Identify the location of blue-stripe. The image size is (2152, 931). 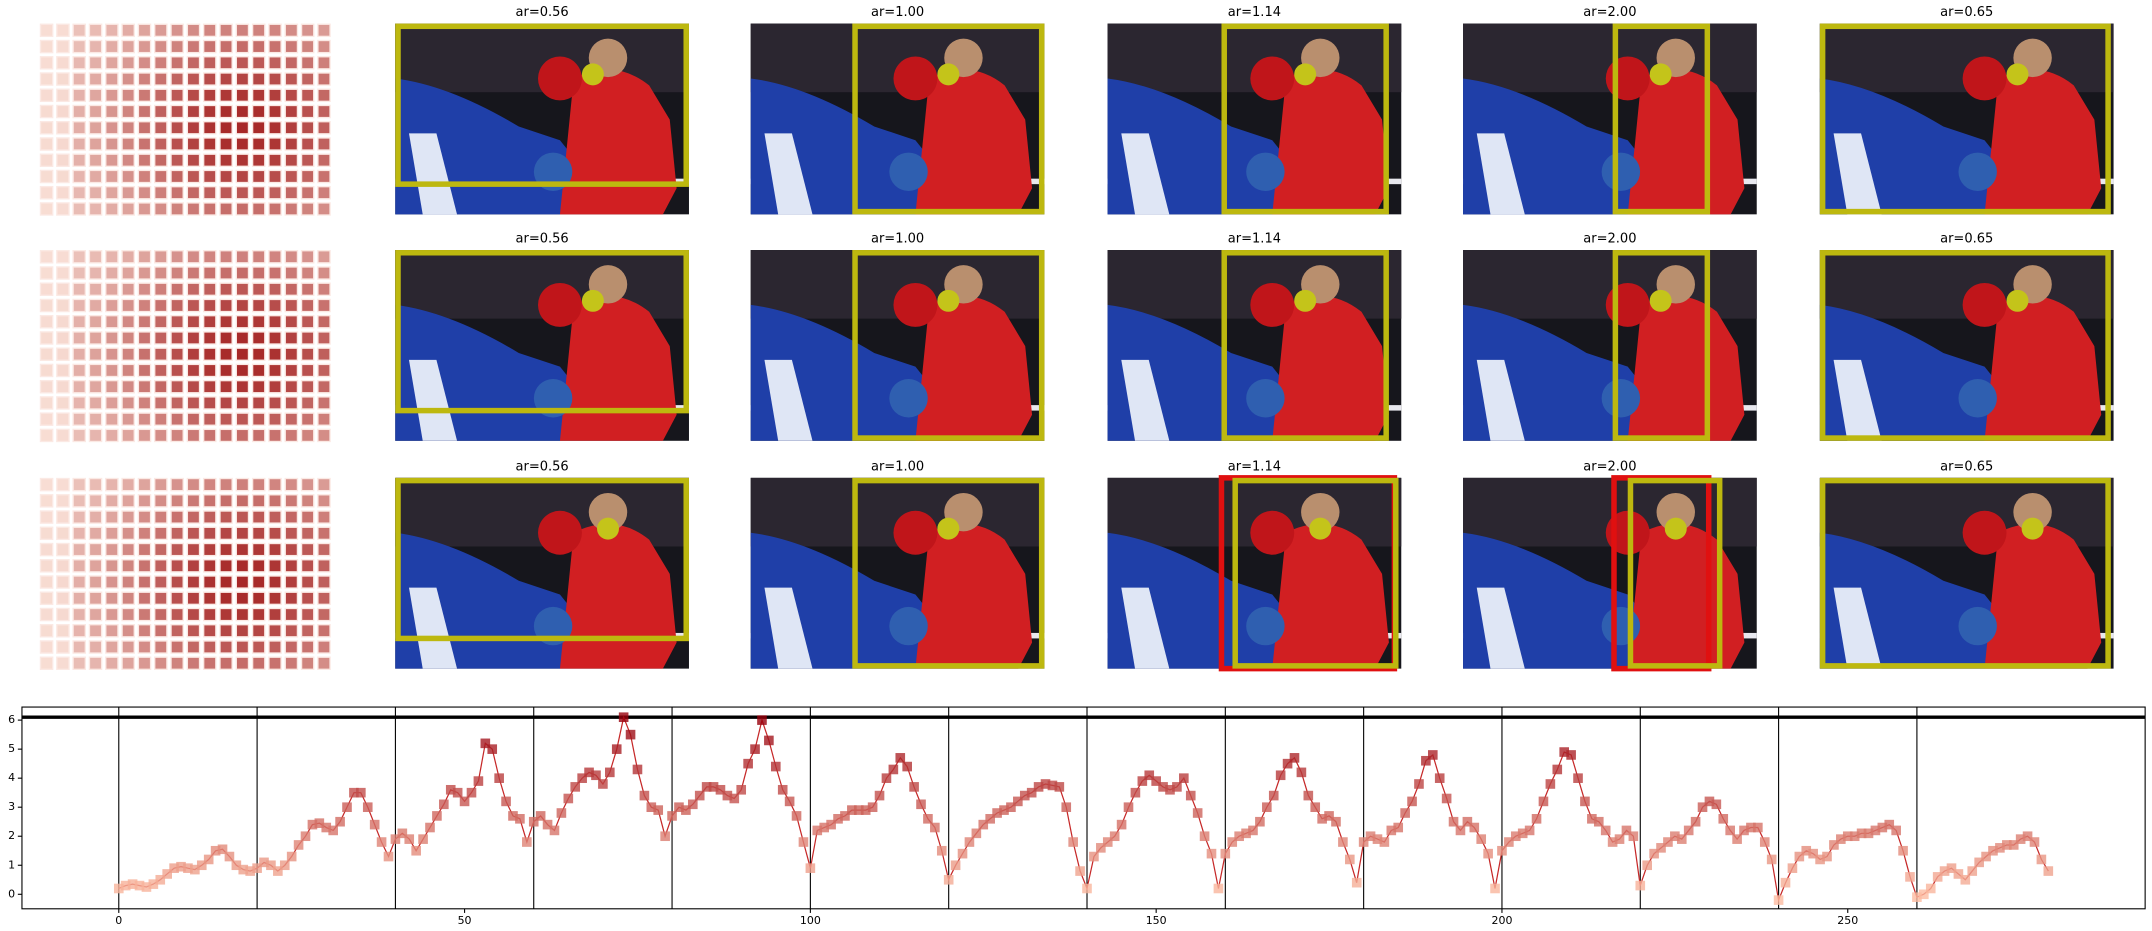
(1857, 628).